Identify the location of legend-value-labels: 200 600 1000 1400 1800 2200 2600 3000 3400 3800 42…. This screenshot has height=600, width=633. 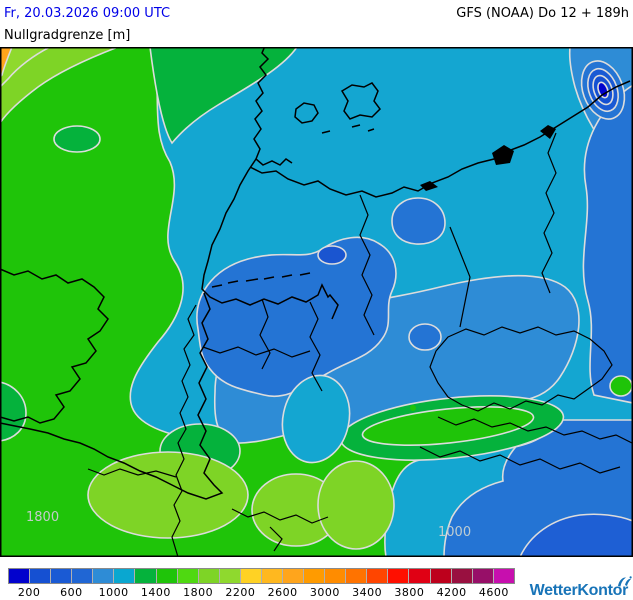
(316, 592).